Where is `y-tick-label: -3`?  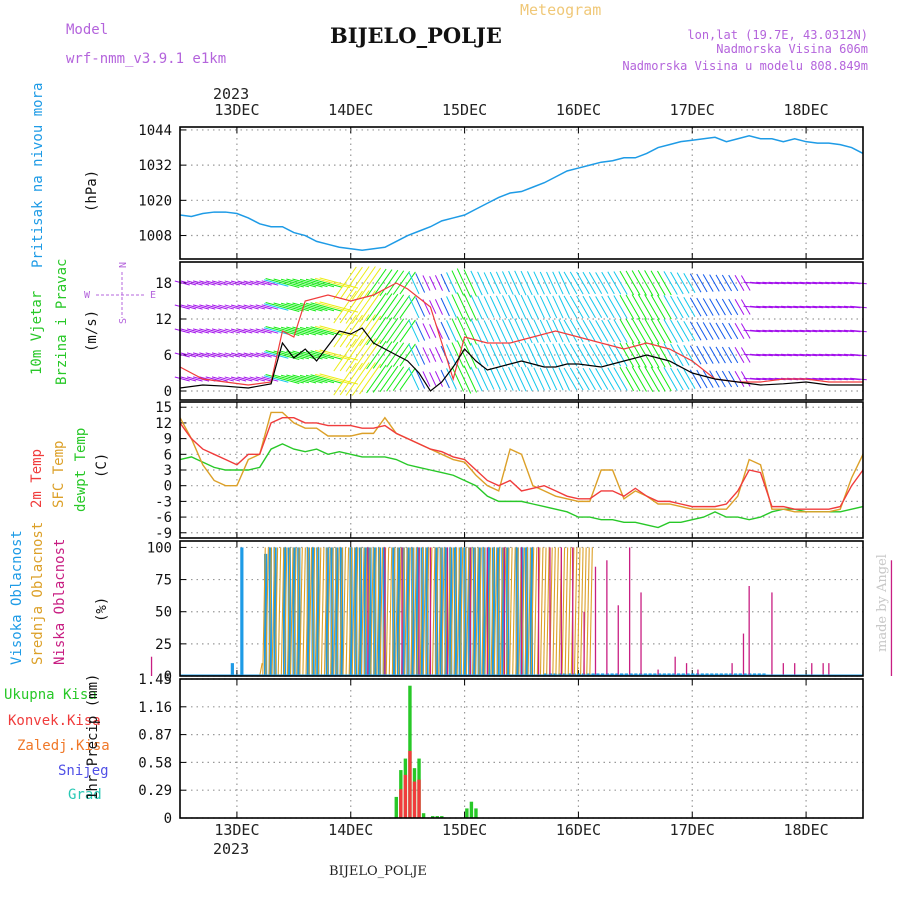 y-tick-label: -3 is located at coordinates (163, 502).